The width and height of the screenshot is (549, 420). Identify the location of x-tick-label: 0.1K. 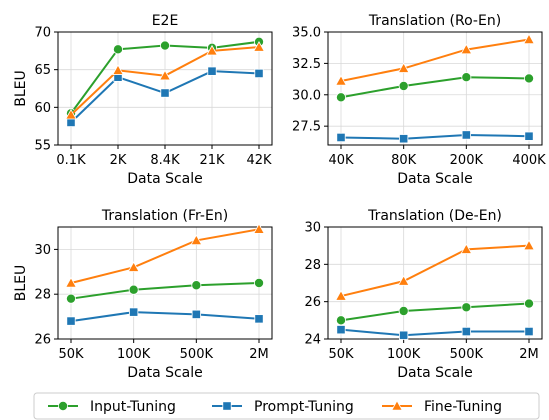
(71, 160).